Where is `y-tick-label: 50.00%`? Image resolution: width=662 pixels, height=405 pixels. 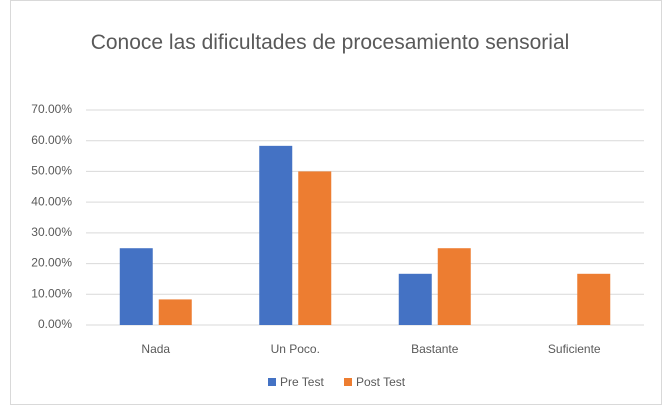
y-tick-label: 50.00% is located at coordinates (51, 171).